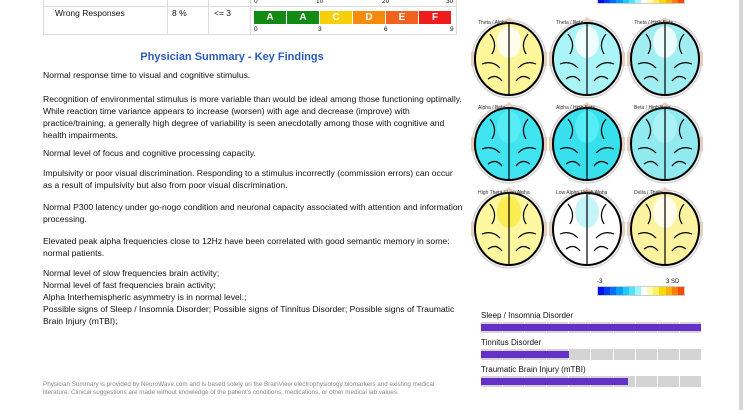  What do you see at coordinates (320, 2) in the screenshot?
I see `tick: 10` at bounding box center [320, 2].